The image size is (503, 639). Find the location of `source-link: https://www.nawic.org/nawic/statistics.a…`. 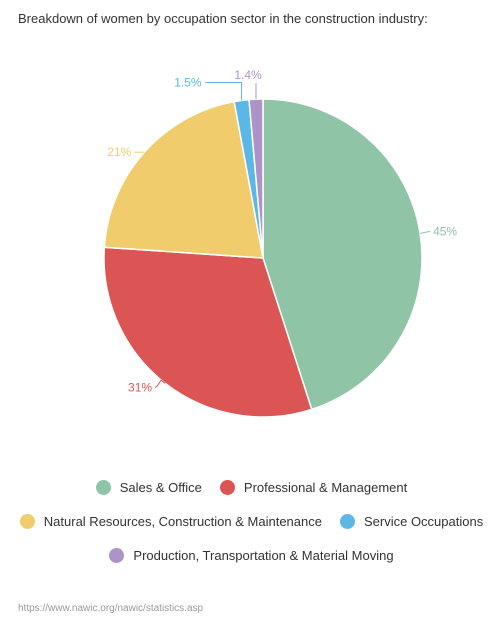

source-link: https://www.nawic.org/nawic/statistics.a… is located at coordinates (111, 608).